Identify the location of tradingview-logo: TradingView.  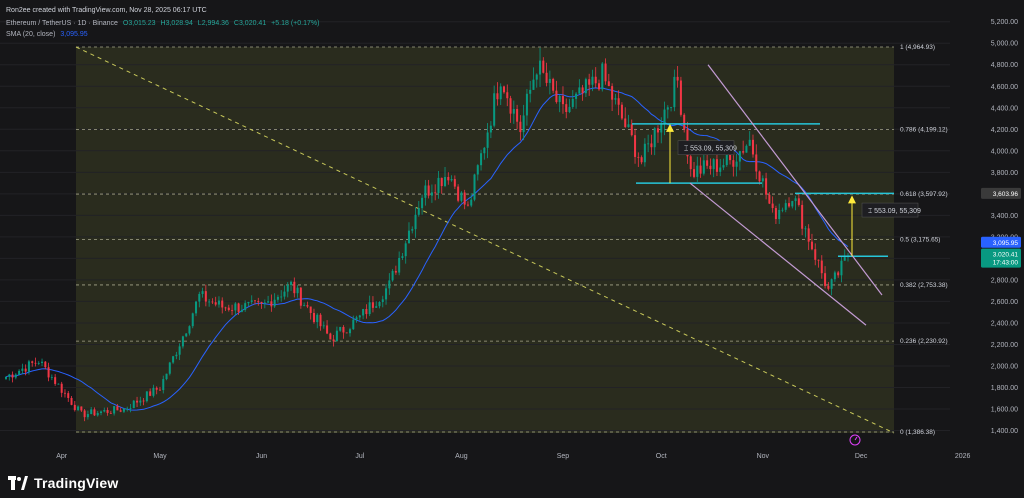
(63, 483).